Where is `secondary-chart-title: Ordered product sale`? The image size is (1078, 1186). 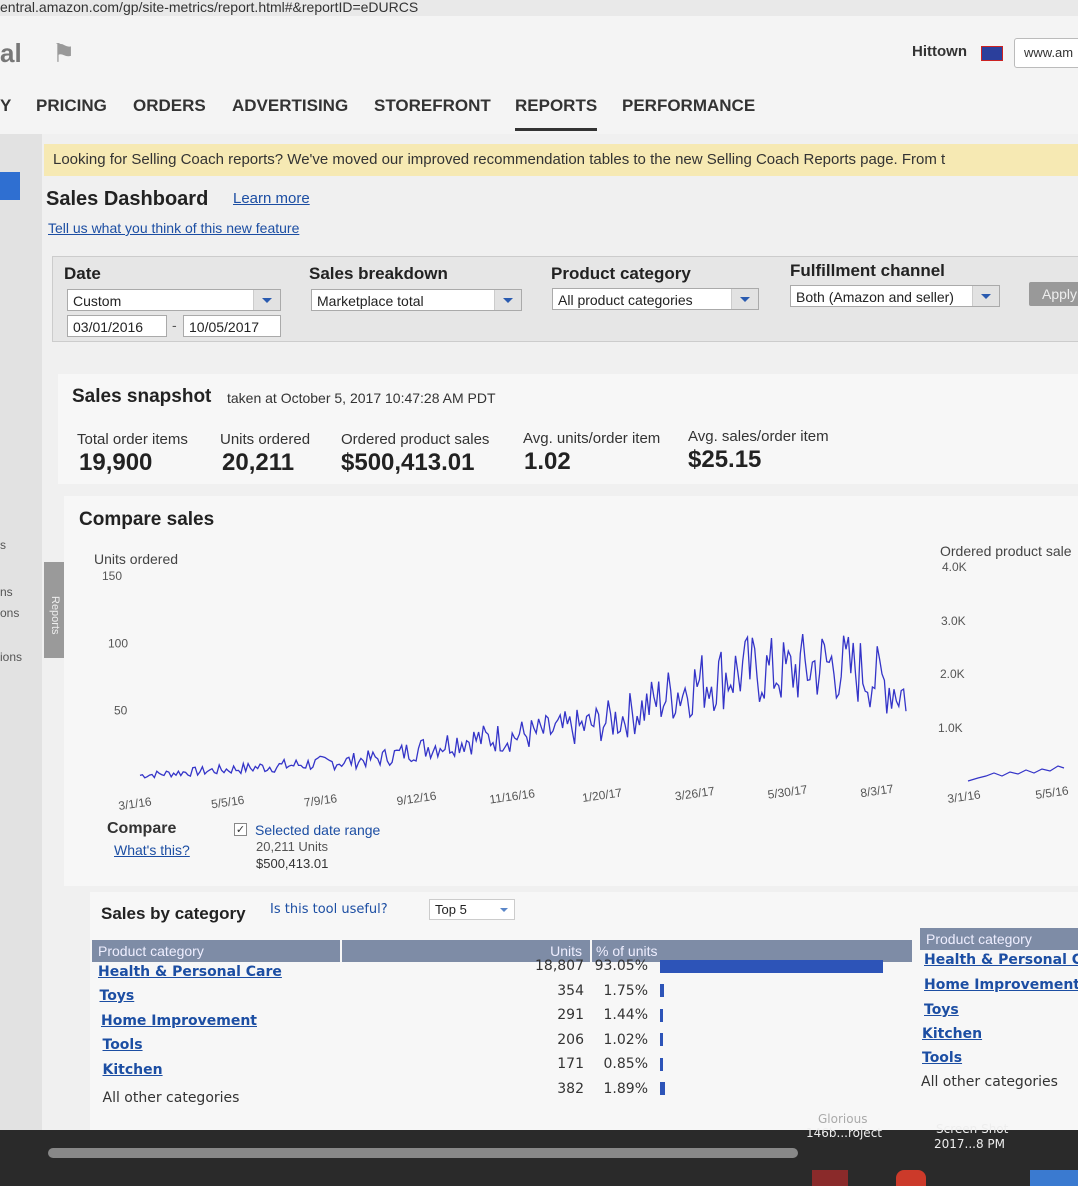
secondary-chart-title: Ordered product sale is located at coordinates (1006, 551).